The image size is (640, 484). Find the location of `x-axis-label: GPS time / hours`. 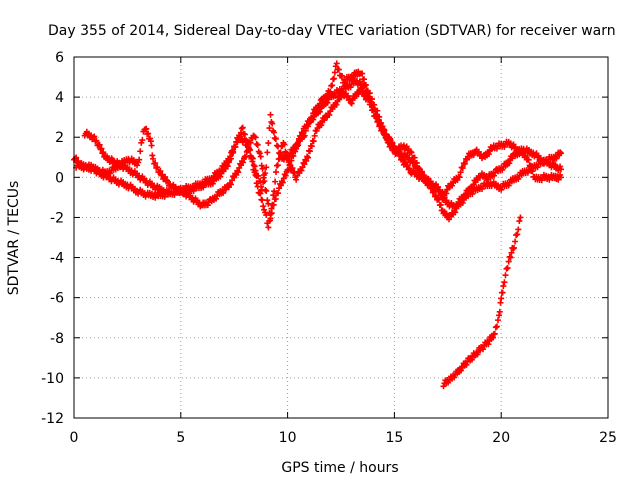

x-axis-label: GPS time / hours is located at coordinates (339, 468).